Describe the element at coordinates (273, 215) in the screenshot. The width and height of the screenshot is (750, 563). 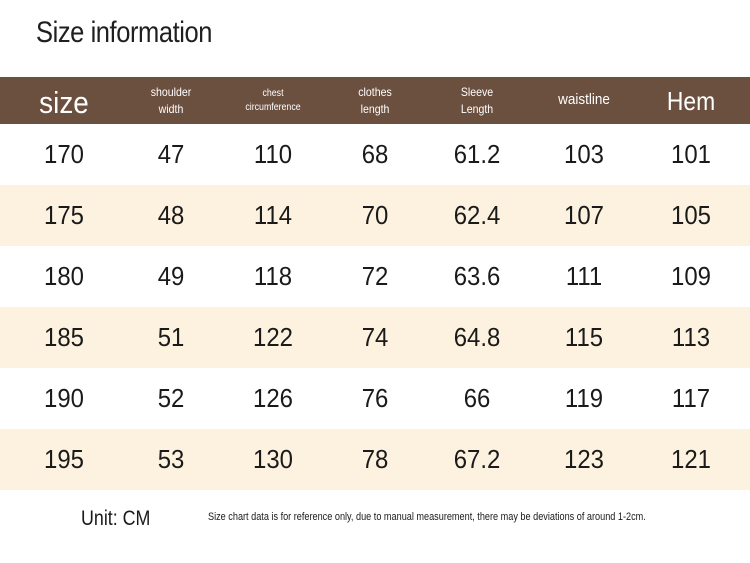
I see `cell-chest: 114` at that location.